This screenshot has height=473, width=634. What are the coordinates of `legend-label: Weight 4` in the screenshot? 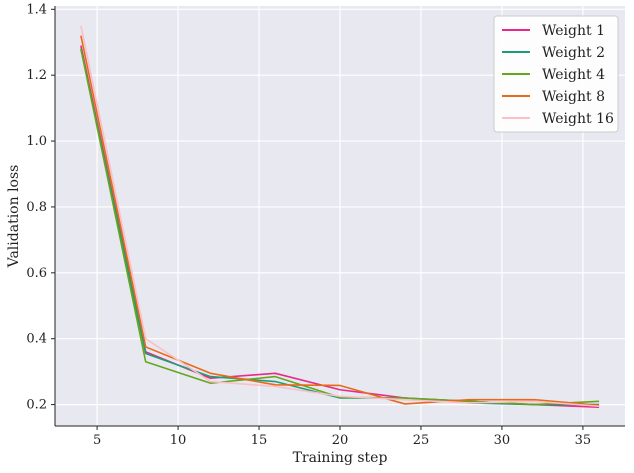 It's located at (573, 75).